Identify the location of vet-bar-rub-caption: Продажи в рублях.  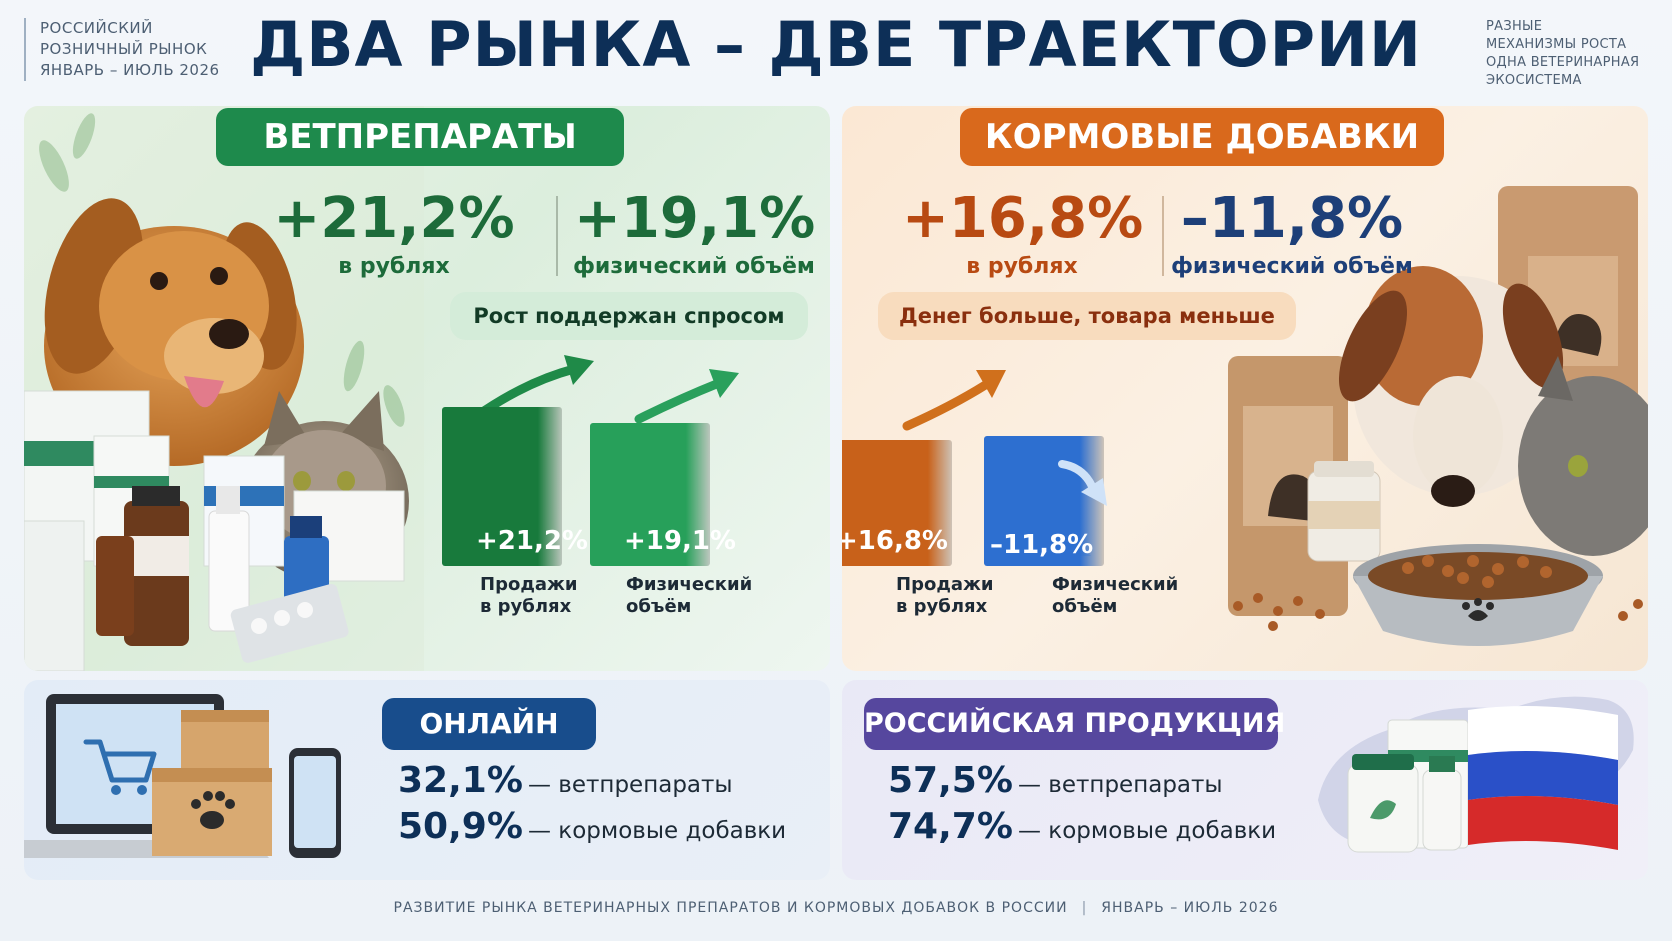
(529, 596).